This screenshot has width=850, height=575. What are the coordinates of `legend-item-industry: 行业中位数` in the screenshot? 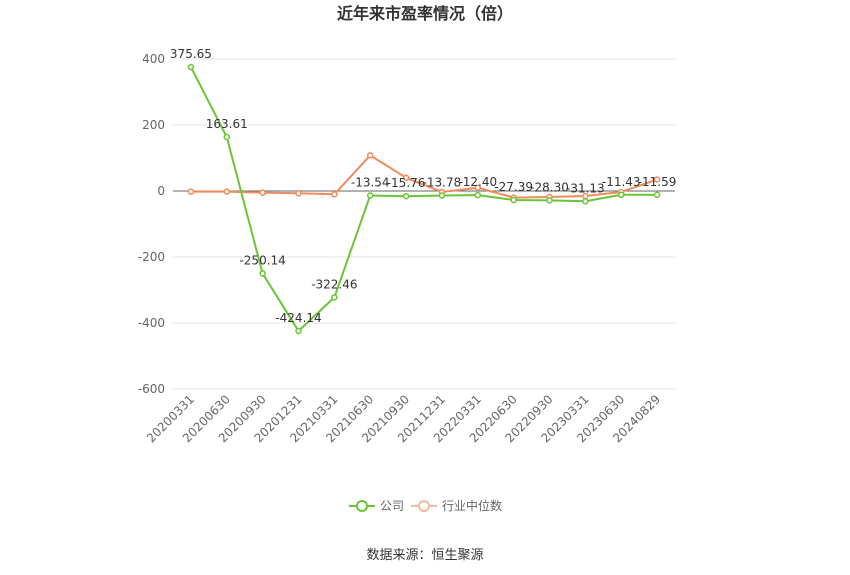 It's located at (456, 505).